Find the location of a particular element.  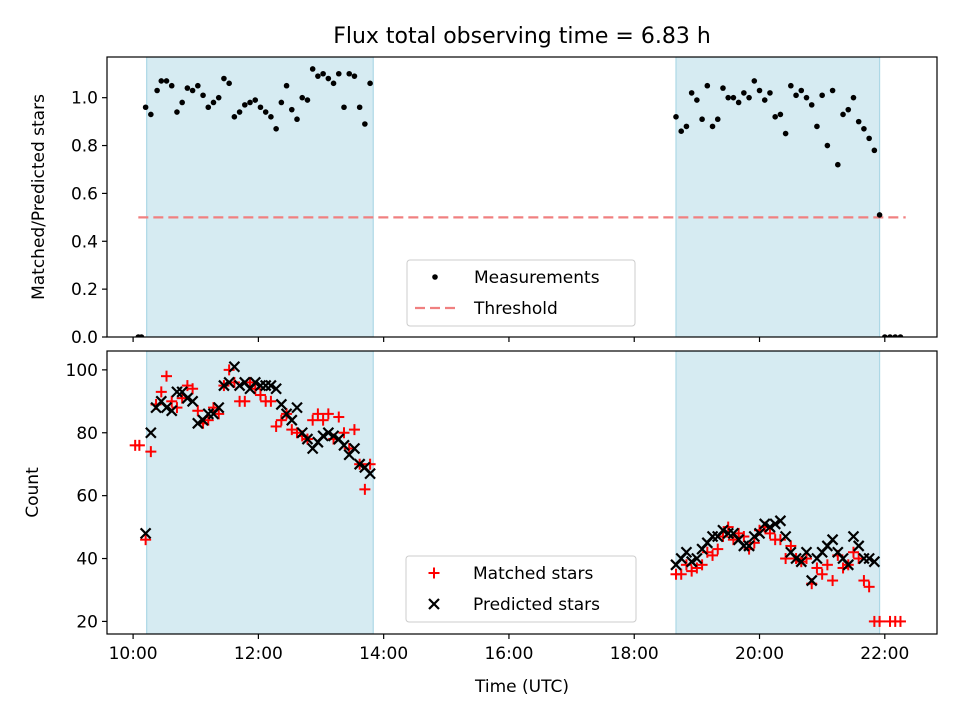

y-axis-label: Matched/Predicted stars is located at coordinates (39, 197).